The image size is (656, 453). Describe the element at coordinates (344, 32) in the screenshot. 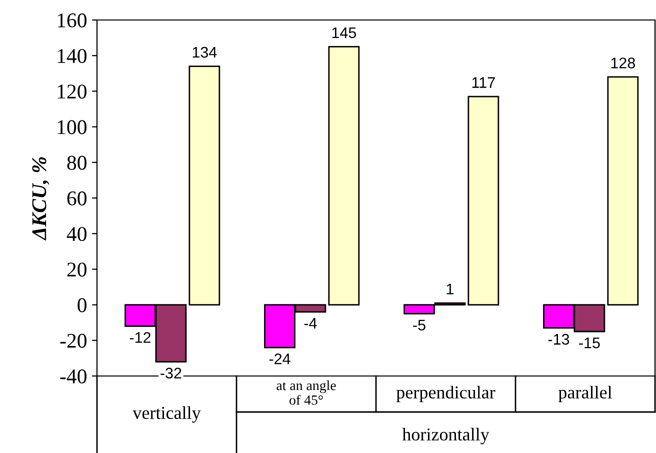

I see `data-label: 145` at that location.